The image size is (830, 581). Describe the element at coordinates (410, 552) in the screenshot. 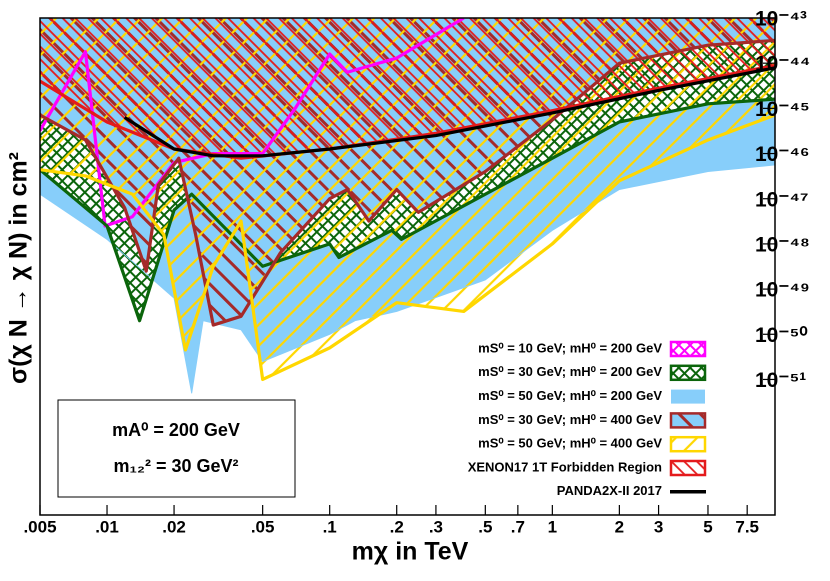

I see `x-axis-label: mχ in TeV` at that location.